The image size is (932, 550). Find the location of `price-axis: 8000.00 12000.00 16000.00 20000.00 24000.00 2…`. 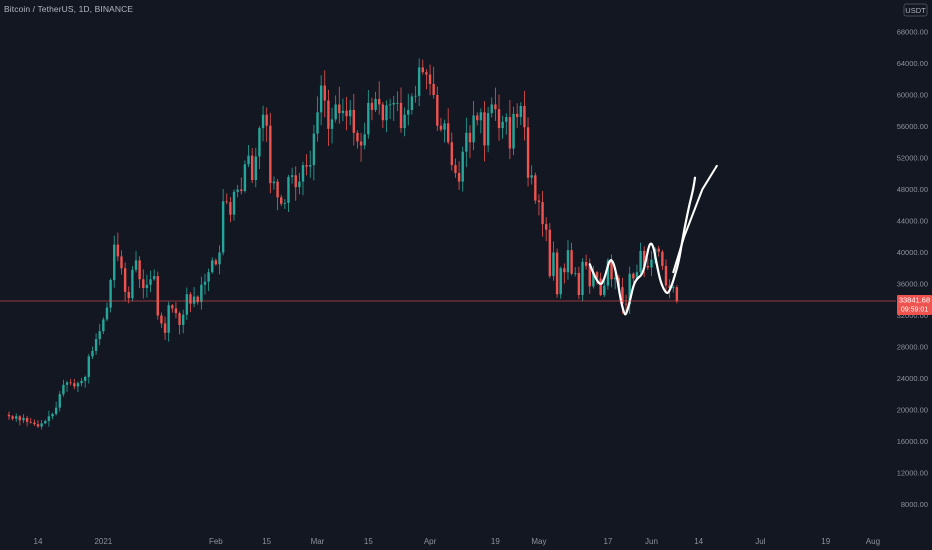

price-axis: 8000.00 12000.00 16000.00 20000.00 24000.00 2… is located at coordinates (914, 275).